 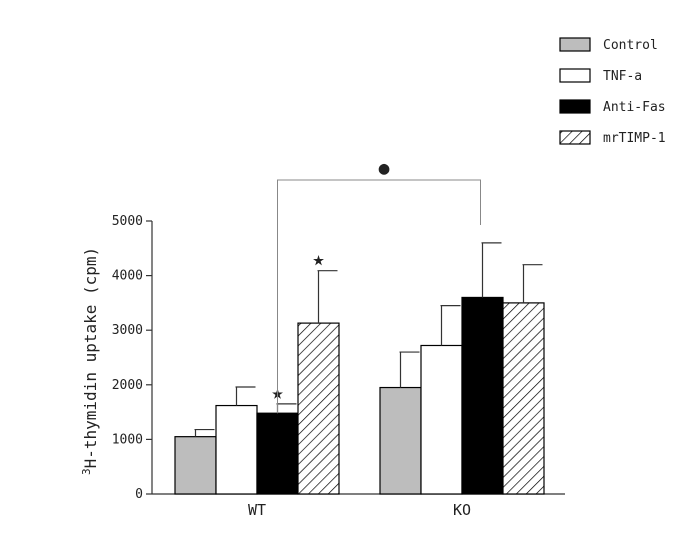 What do you see at coordinates (622, 76) in the screenshot?
I see `legend-label: TNF-a` at bounding box center [622, 76].